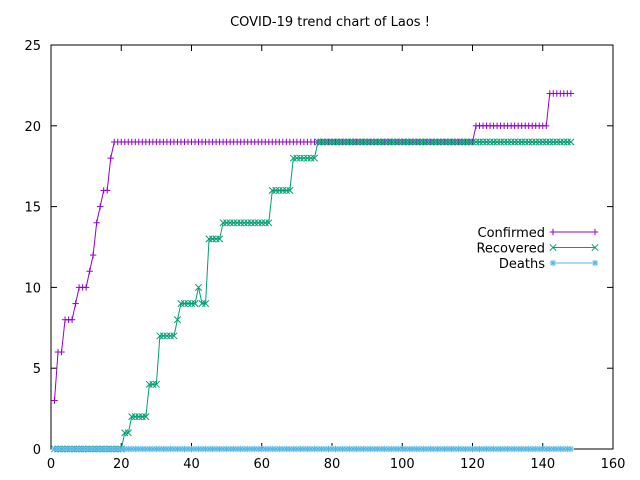 The image size is (640, 480). What do you see at coordinates (542, 464) in the screenshot?
I see `x-tick-label: 140` at bounding box center [542, 464].